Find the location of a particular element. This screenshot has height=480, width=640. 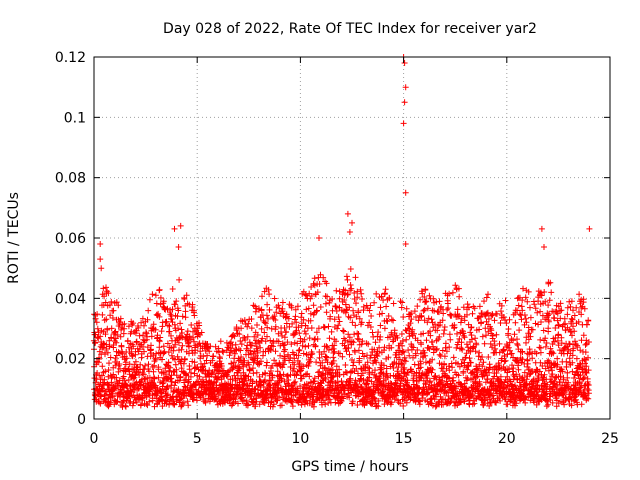

x-tick-label: 5 is located at coordinates (197, 439).